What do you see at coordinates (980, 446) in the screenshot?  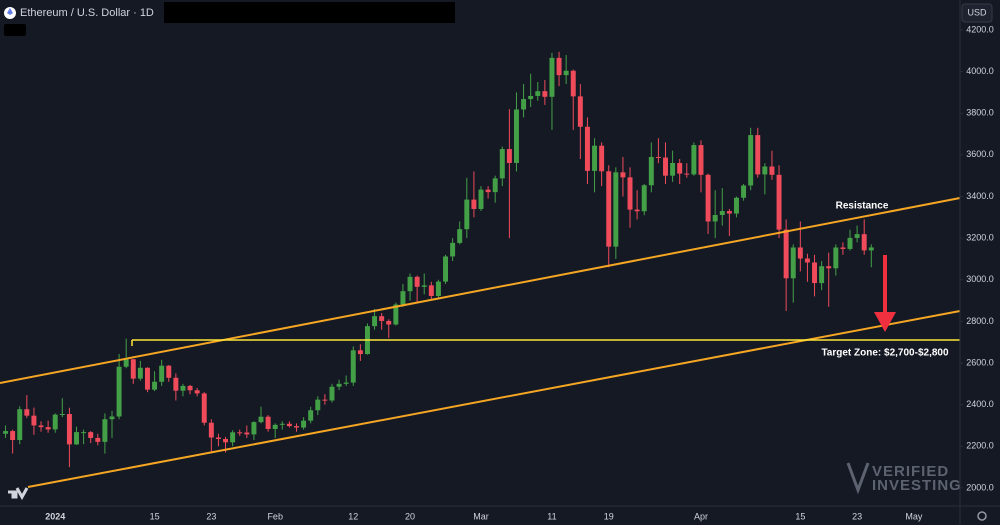 I see `y-tick-label: 2200.0` at bounding box center [980, 446].